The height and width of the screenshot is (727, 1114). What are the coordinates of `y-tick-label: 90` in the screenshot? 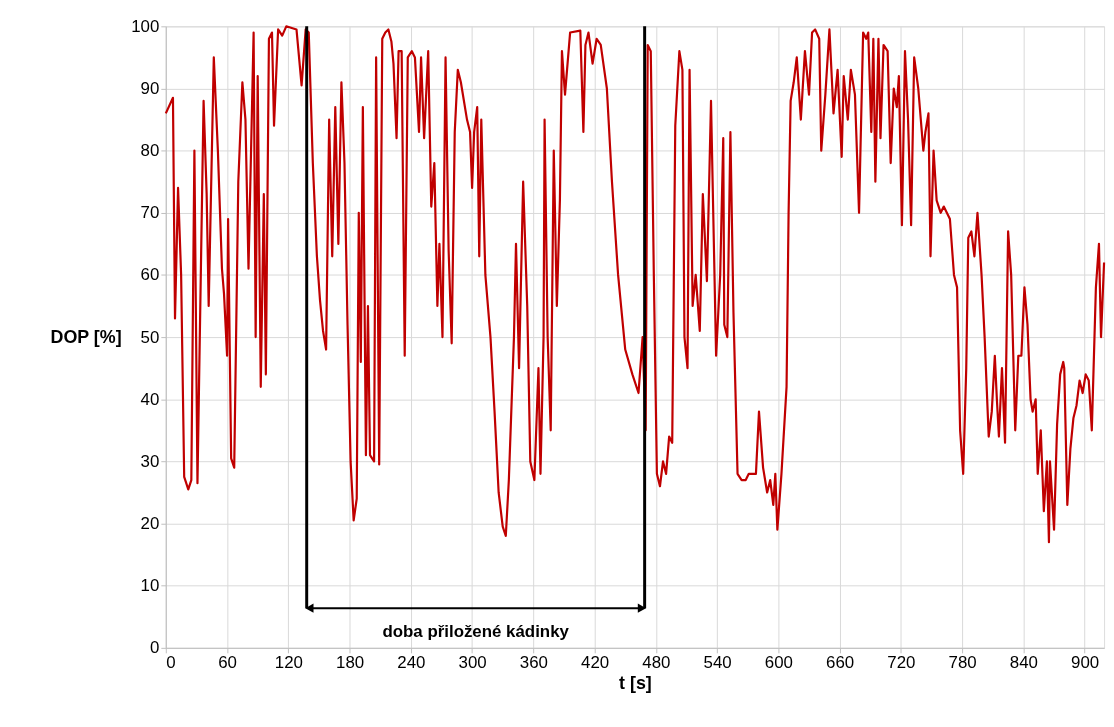 It's located at (150, 88).